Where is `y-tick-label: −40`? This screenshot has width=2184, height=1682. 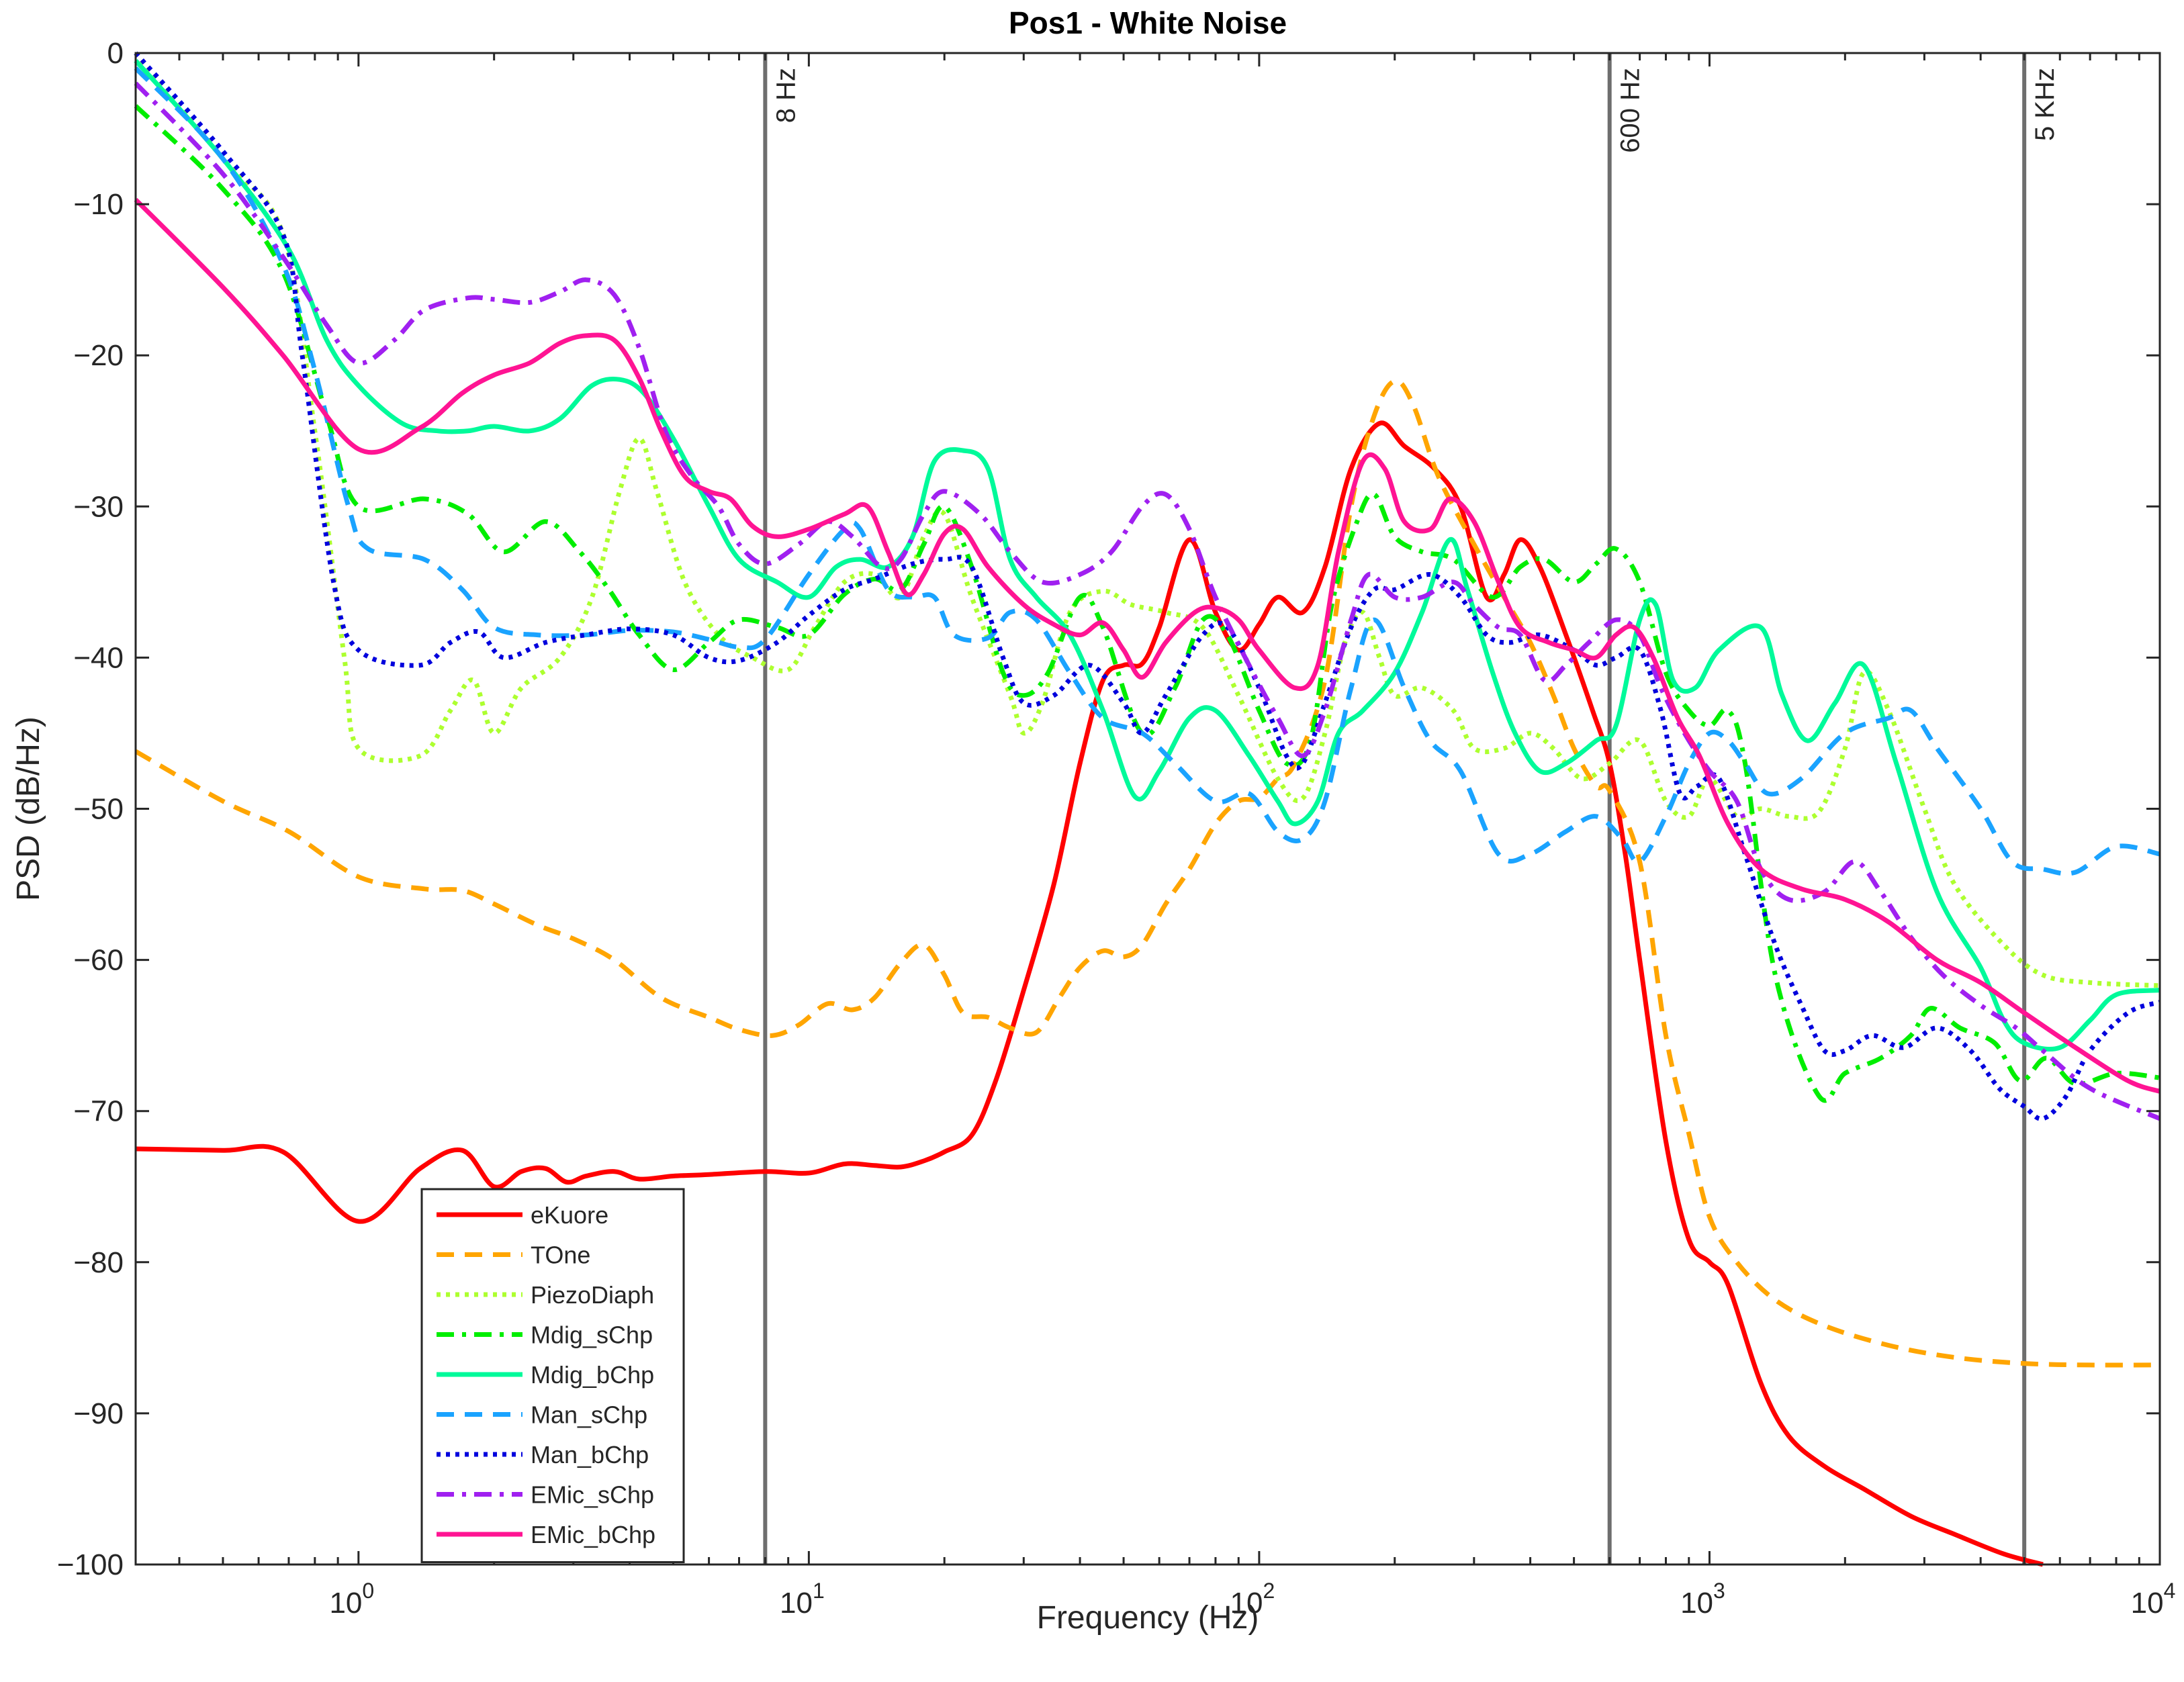
y-tick-label: −40 is located at coordinates (98, 657).